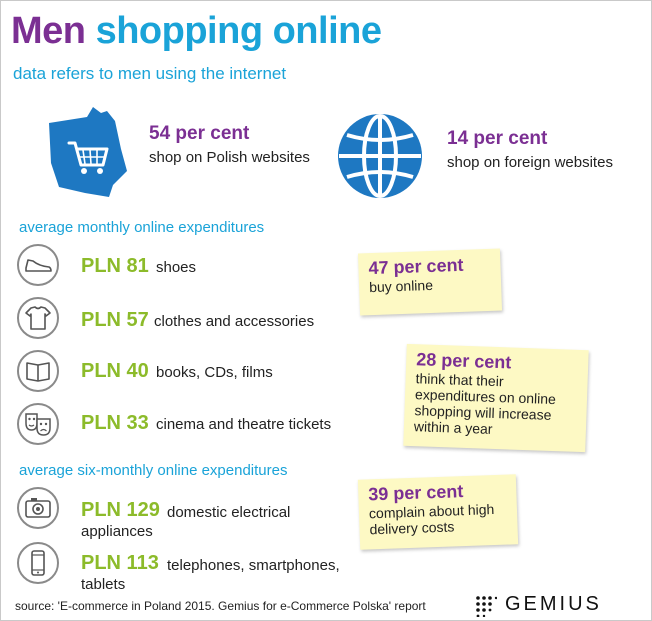  I want to click on monthly-category: clothes and accessories, so click(234, 321).